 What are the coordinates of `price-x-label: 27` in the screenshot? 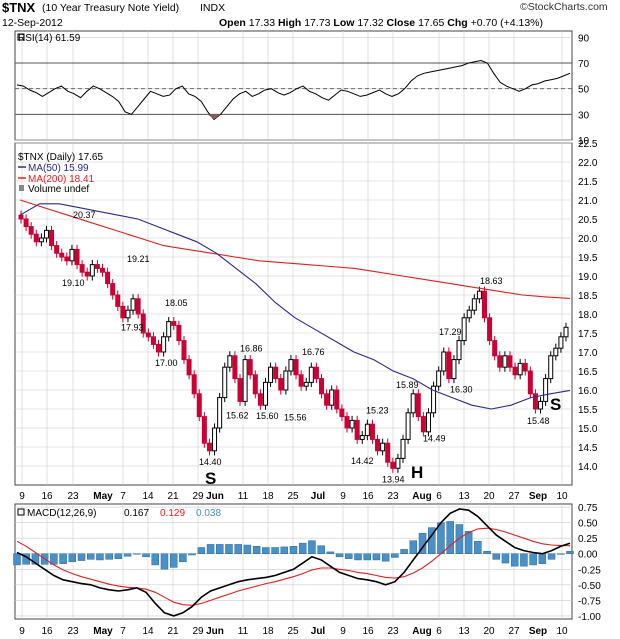 It's located at (514, 496).